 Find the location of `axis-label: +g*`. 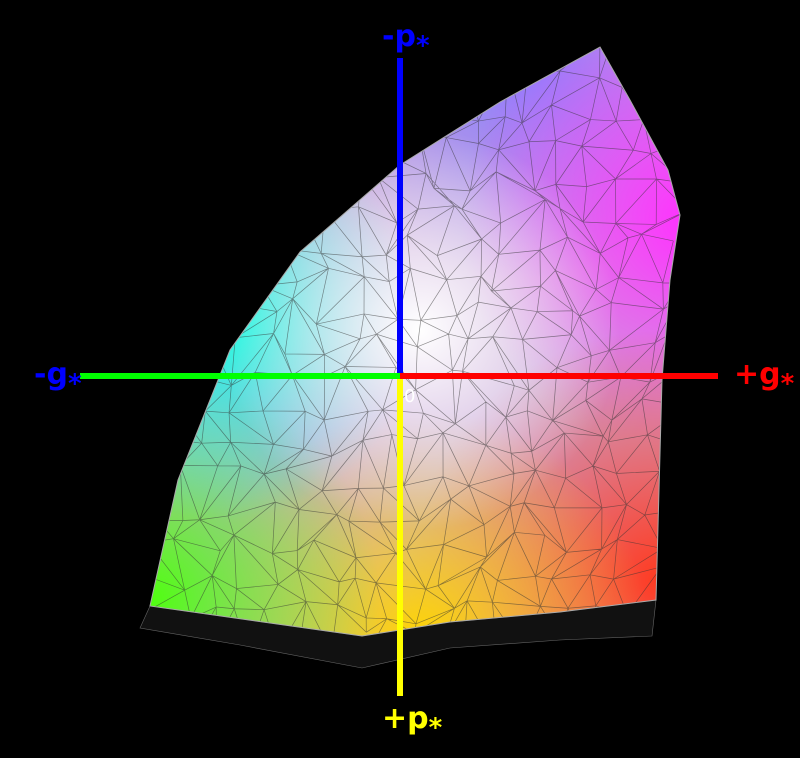

axis-label: +g* is located at coordinates (764, 378).